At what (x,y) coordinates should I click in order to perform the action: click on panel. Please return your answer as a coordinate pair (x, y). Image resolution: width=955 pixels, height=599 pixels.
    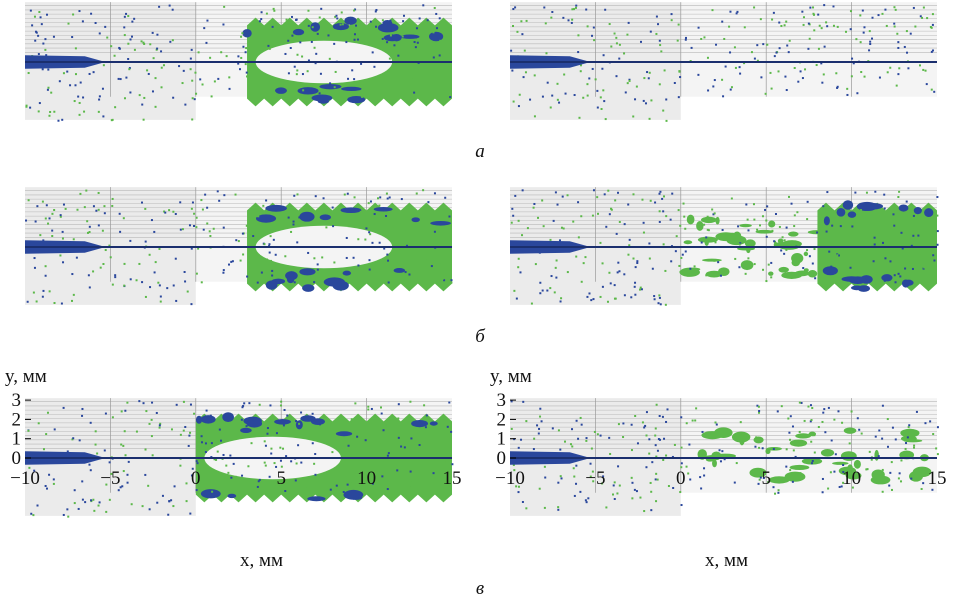
    Looking at the image, I should click on (239, 246).